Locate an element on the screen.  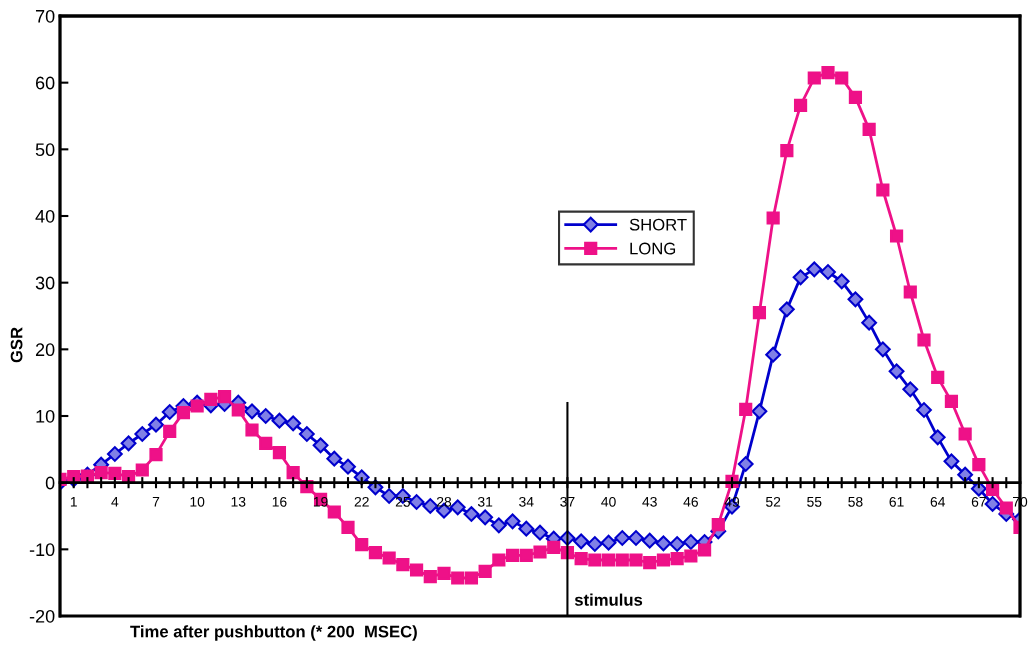
x-tick-label: 40 is located at coordinates (608, 501).